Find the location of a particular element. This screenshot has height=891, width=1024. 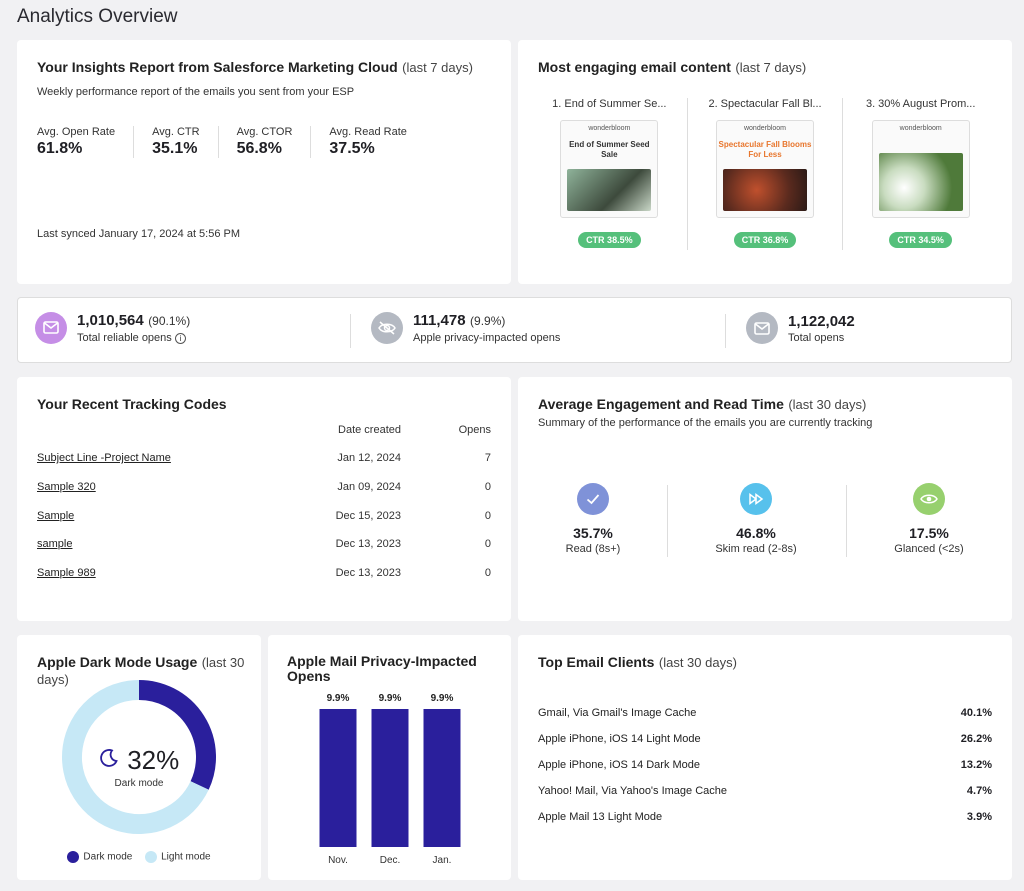

eye-off-icon is located at coordinates (387, 328).